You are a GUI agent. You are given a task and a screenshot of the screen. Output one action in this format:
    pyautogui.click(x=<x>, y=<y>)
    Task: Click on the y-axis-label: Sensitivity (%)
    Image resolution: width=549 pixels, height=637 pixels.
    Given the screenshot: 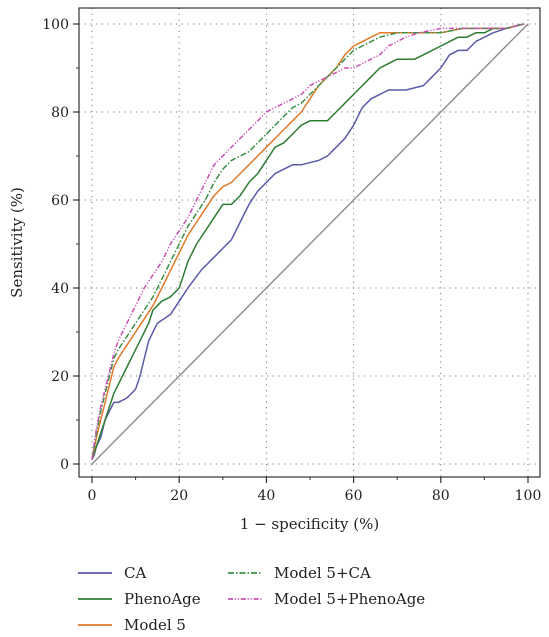 What is the action you would take?
    pyautogui.click(x=17, y=242)
    